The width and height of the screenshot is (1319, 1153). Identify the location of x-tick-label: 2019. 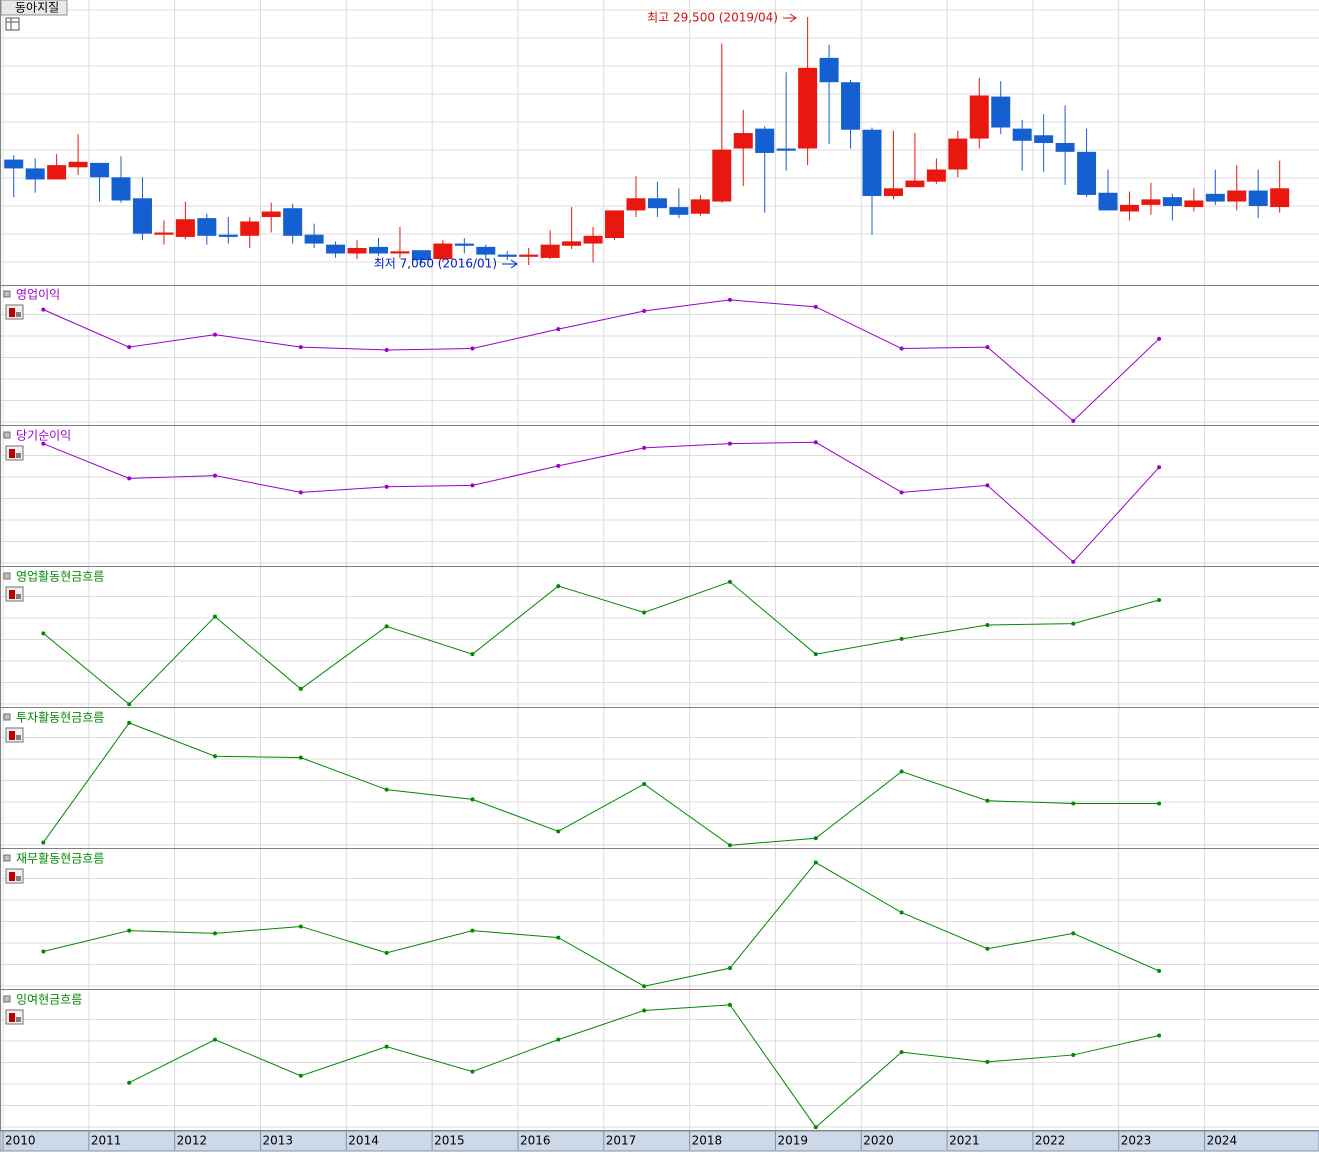
(792, 1141).